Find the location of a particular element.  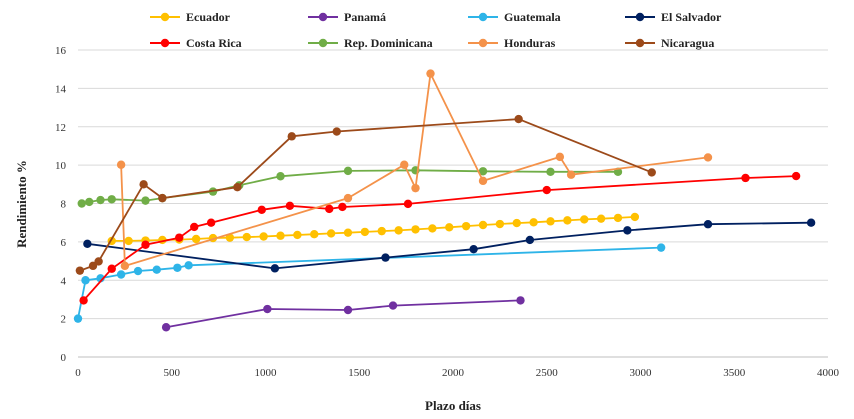

y-tick-label: 10 is located at coordinates (61, 166).